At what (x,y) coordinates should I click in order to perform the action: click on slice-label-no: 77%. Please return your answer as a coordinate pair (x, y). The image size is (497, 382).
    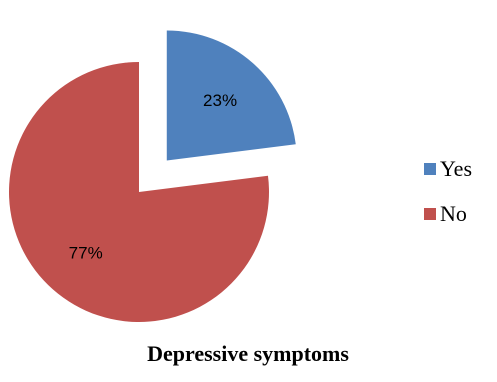
    Looking at the image, I should click on (86, 252).